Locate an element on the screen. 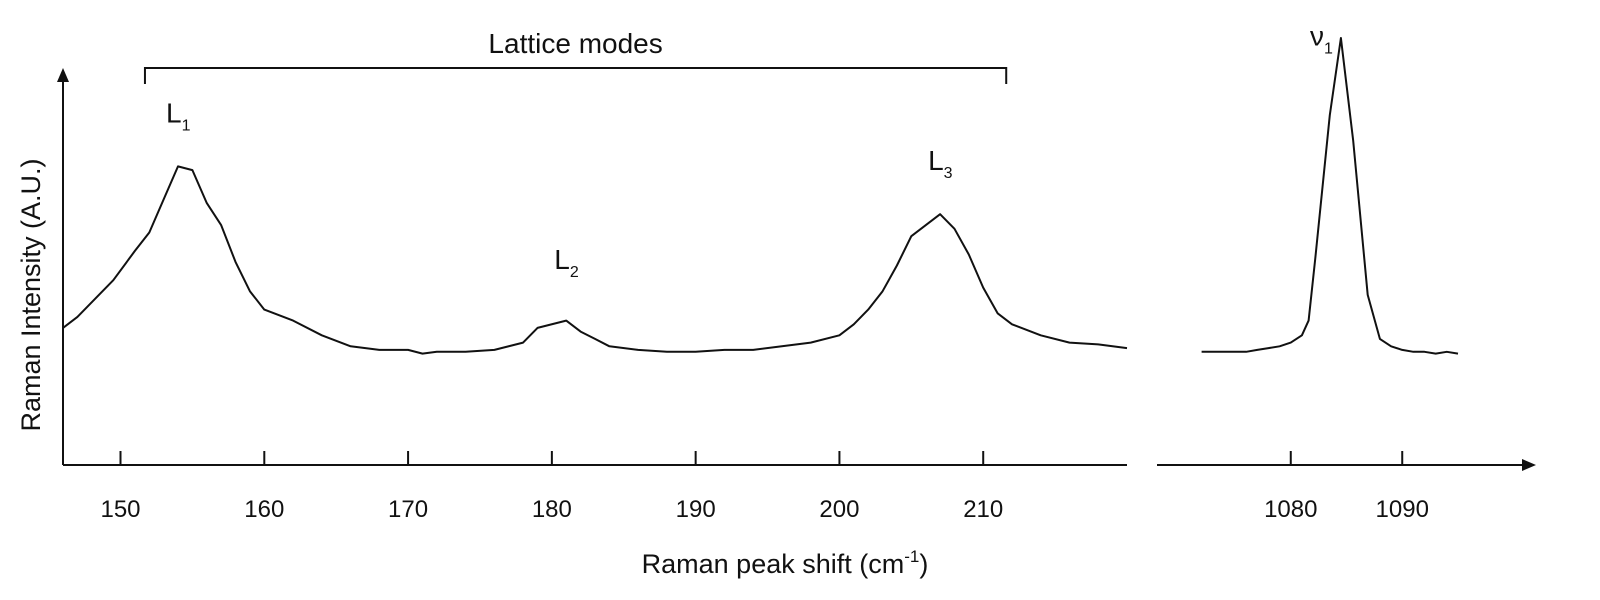 The height and width of the screenshot is (600, 1600). x-axis-title-main: Raman peak shift (cm is located at coordinates (773, 564).